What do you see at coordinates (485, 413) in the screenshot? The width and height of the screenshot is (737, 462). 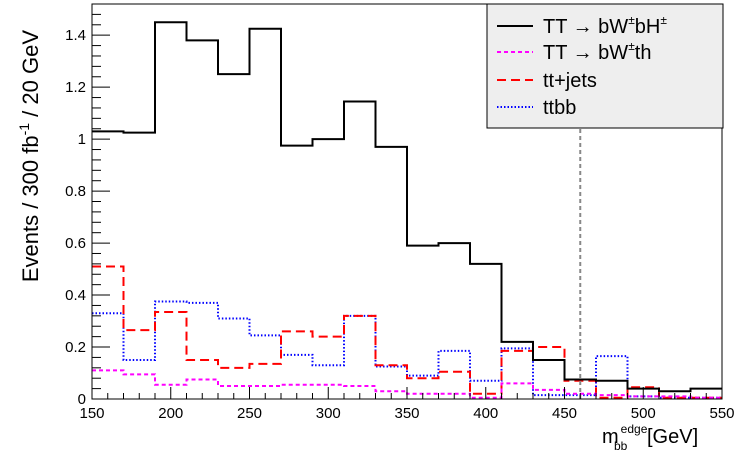 I see `x-tick-label: 400` at bounding box center [485, 413].